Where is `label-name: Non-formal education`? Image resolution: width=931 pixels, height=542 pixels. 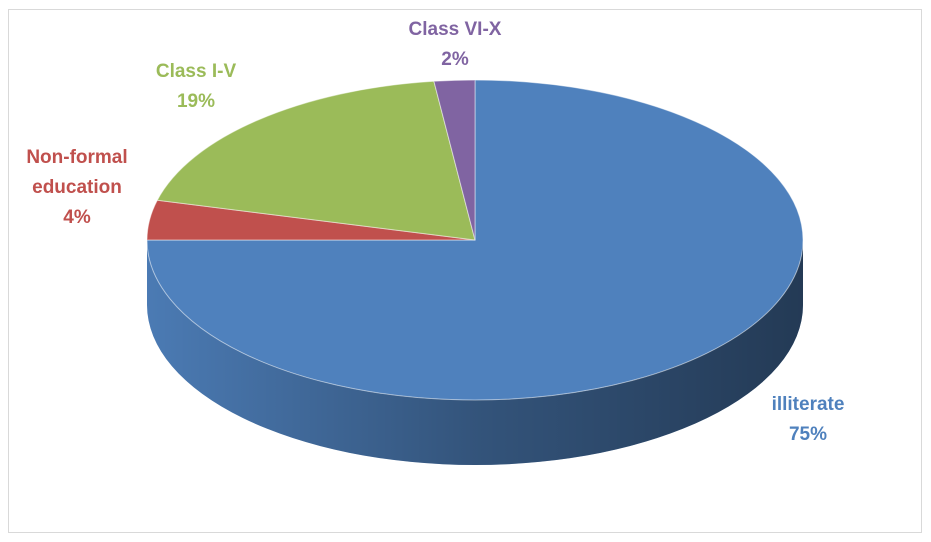
label-name: Non-formal education is located at coordinates (77, 172).